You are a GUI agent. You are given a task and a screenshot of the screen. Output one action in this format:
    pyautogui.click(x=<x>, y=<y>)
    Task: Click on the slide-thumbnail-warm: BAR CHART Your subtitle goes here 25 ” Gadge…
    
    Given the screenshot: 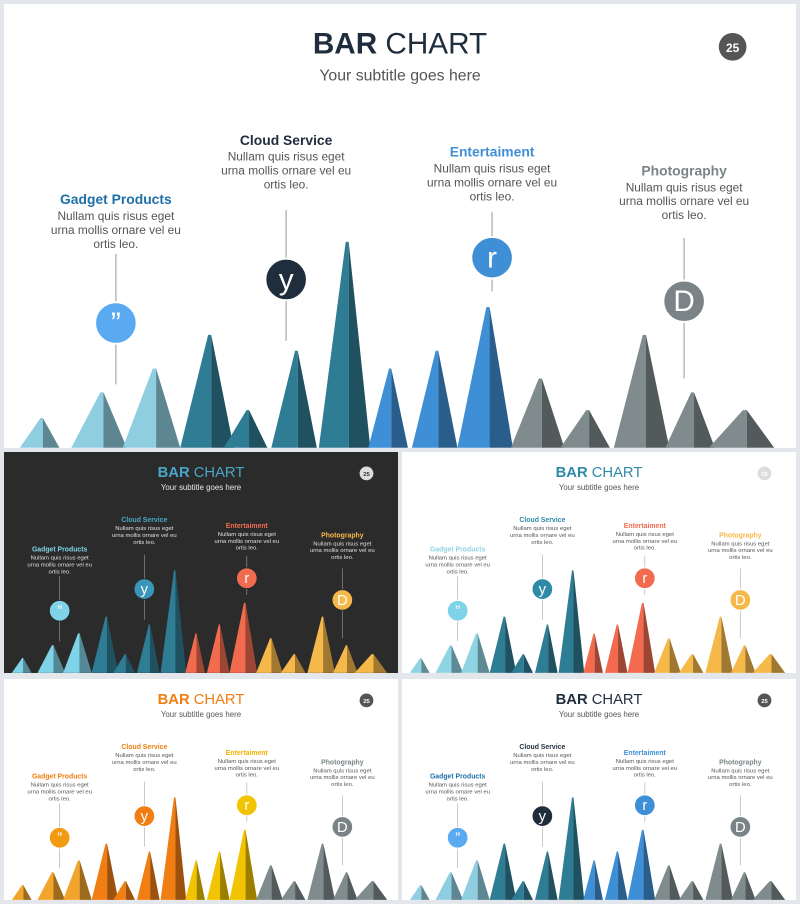 What is the action you would take?
    pyautogui.click(x=599, y=562)
    